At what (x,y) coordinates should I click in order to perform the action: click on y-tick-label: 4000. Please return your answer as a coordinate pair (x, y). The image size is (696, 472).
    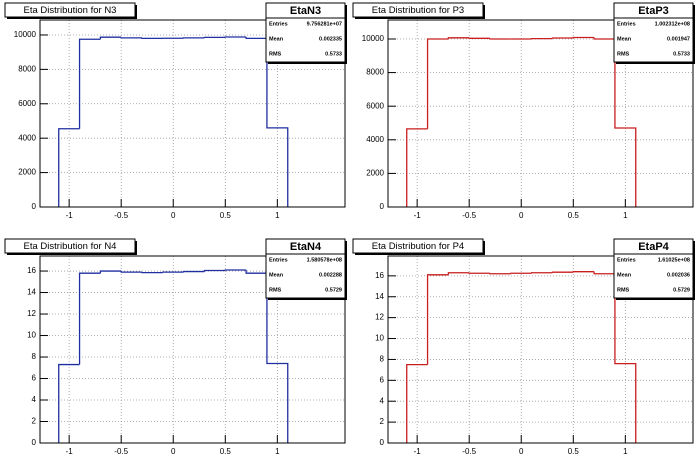
    Looking at the image, I should click on (375, 139).